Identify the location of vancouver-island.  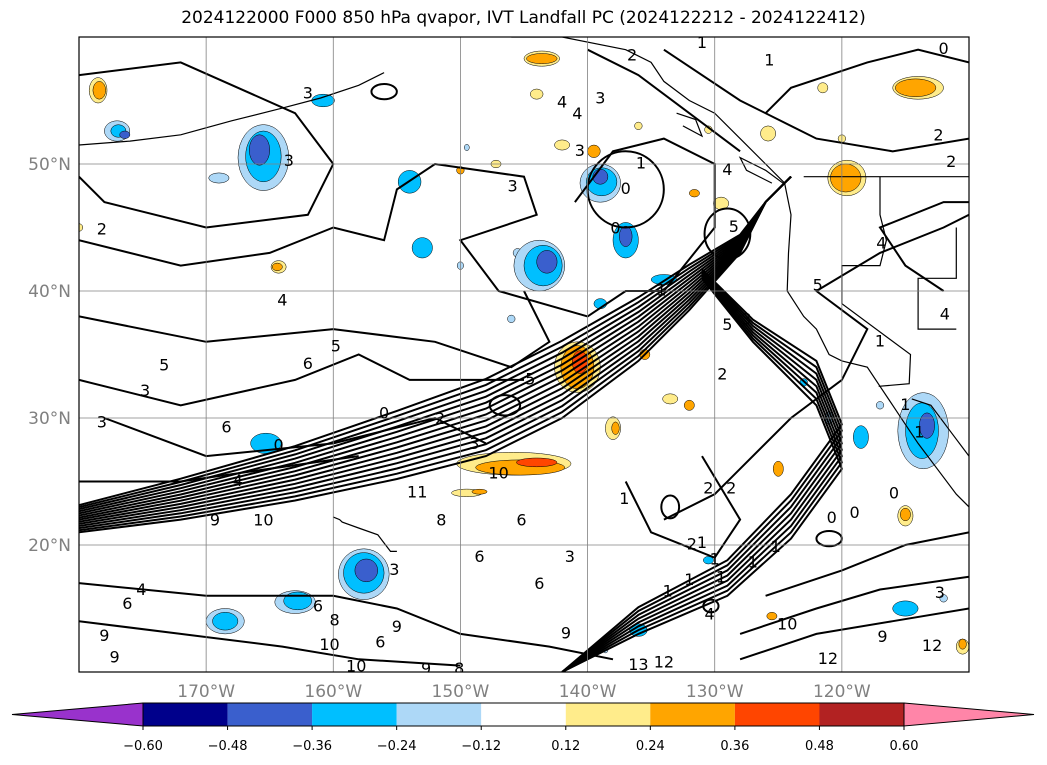
(761, 170).